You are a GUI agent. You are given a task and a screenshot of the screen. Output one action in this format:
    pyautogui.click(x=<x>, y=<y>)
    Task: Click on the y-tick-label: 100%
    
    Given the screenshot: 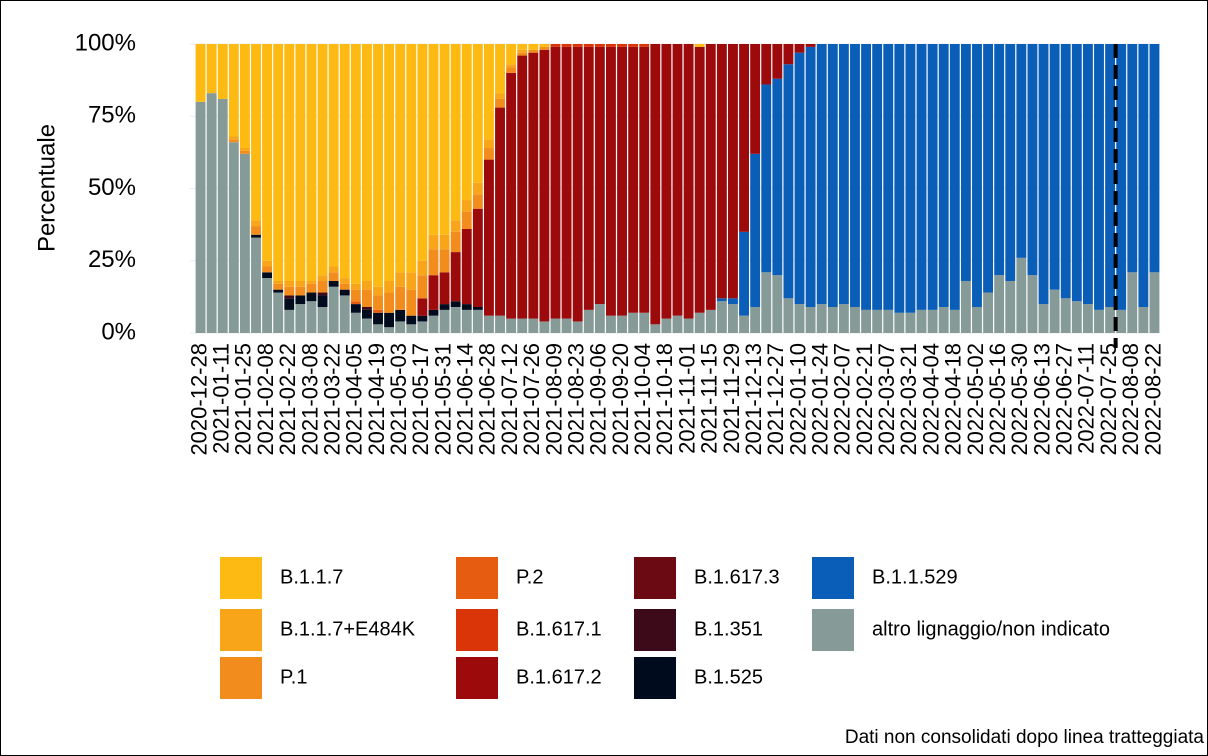 What is the action you would take?
    pyautogui.click(x=105, y=42)
    